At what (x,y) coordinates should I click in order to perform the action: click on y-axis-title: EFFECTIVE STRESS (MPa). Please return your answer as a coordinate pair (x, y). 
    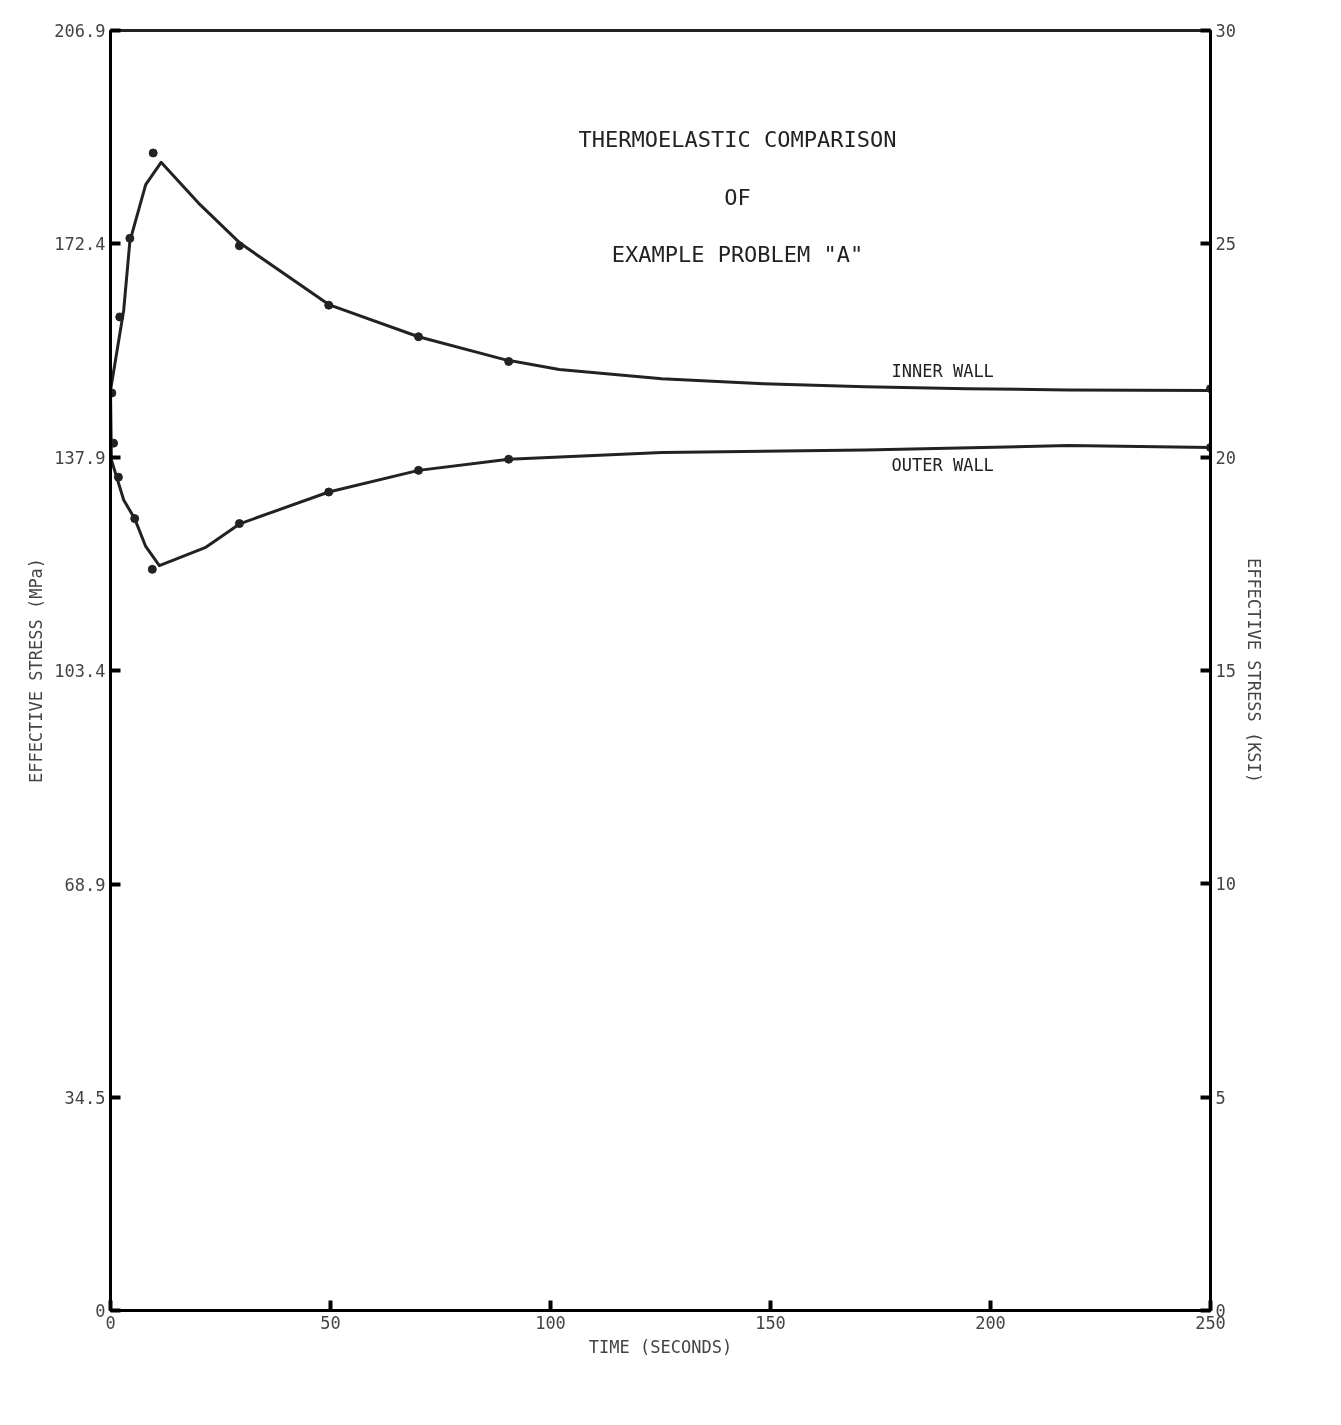
    Looking at the image, I should click on (36, 670).